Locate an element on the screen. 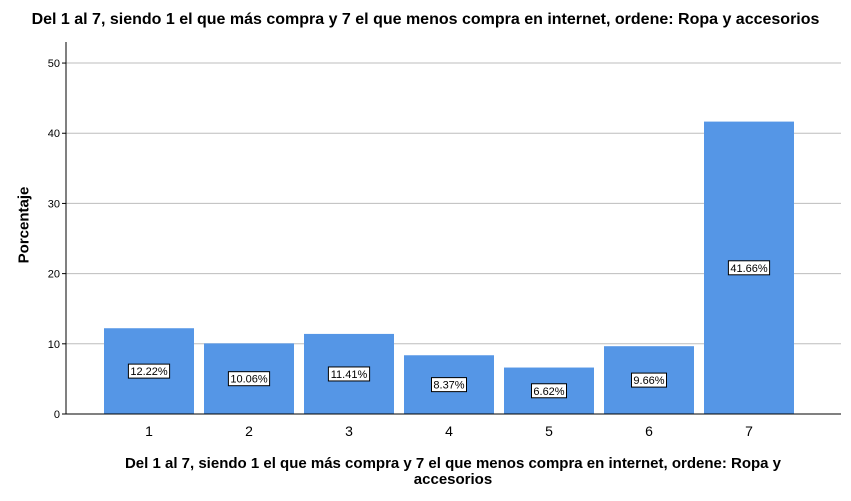 The height and width of the screenshot is (501, 851). x-tick-label: 7 is located at coordinates (749, 431).